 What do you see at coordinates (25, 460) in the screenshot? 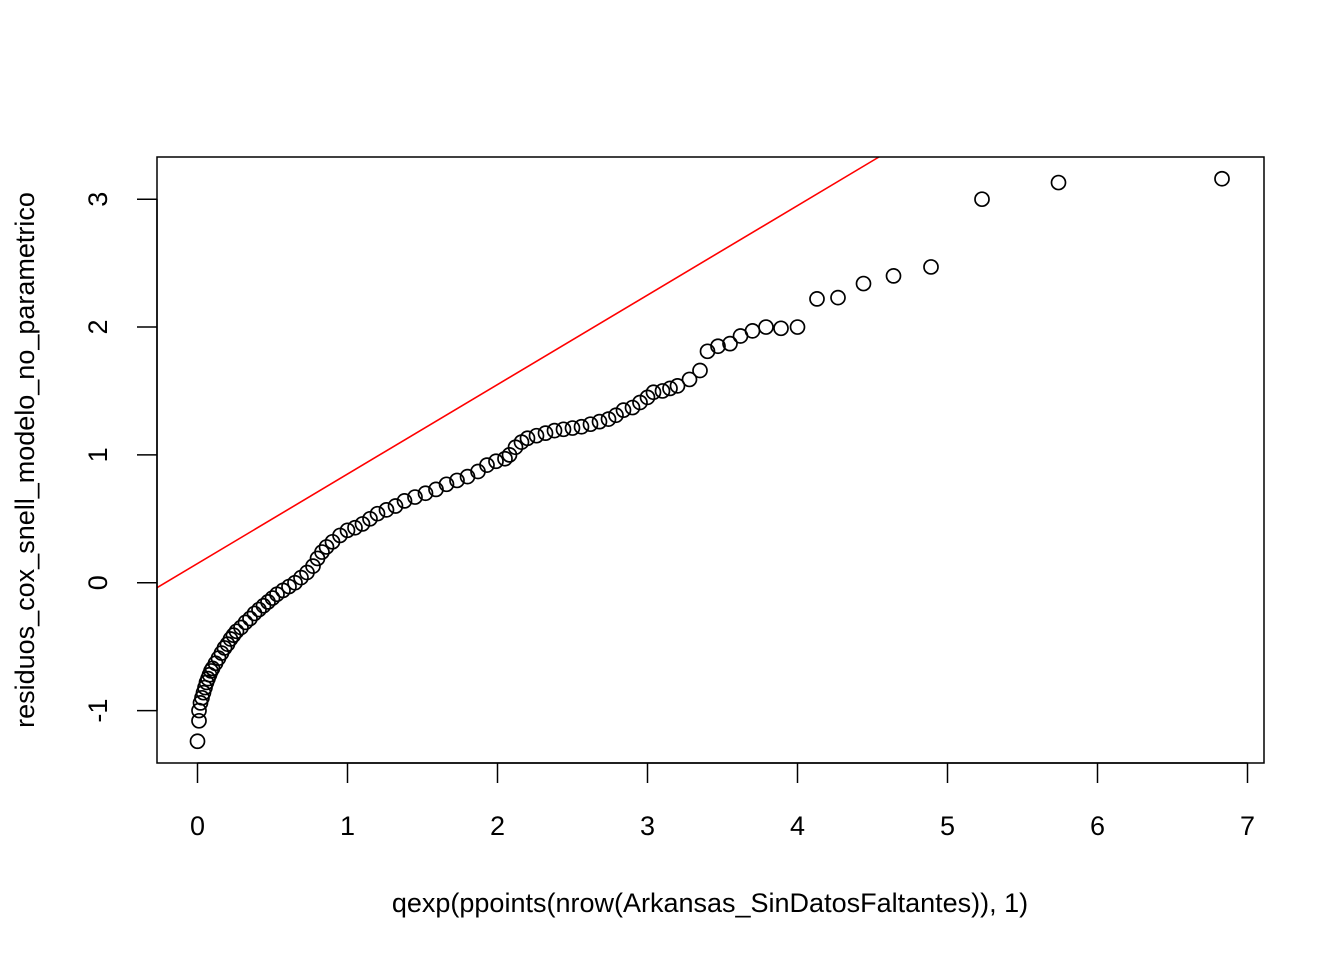
I see `y-axis-label: residuos_cox_snell_modelo_no_parametrico` at bounding box center [25, 460].